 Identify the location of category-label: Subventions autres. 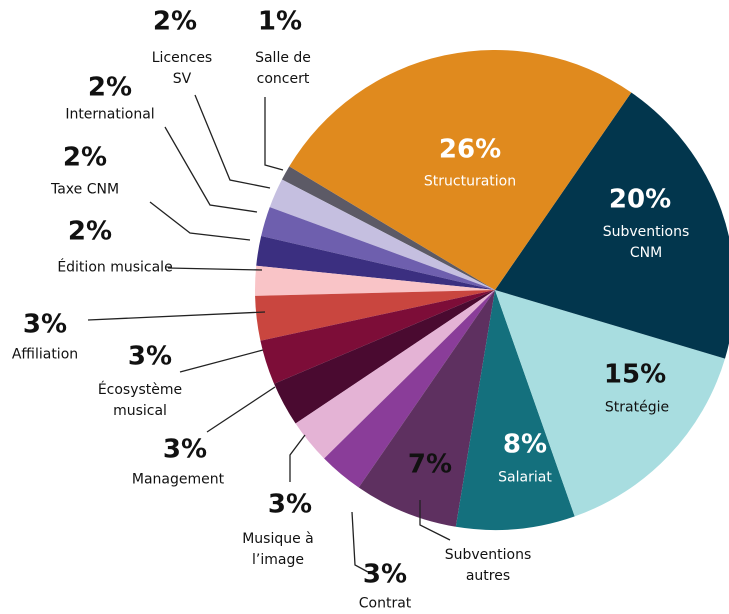
(488, 565).